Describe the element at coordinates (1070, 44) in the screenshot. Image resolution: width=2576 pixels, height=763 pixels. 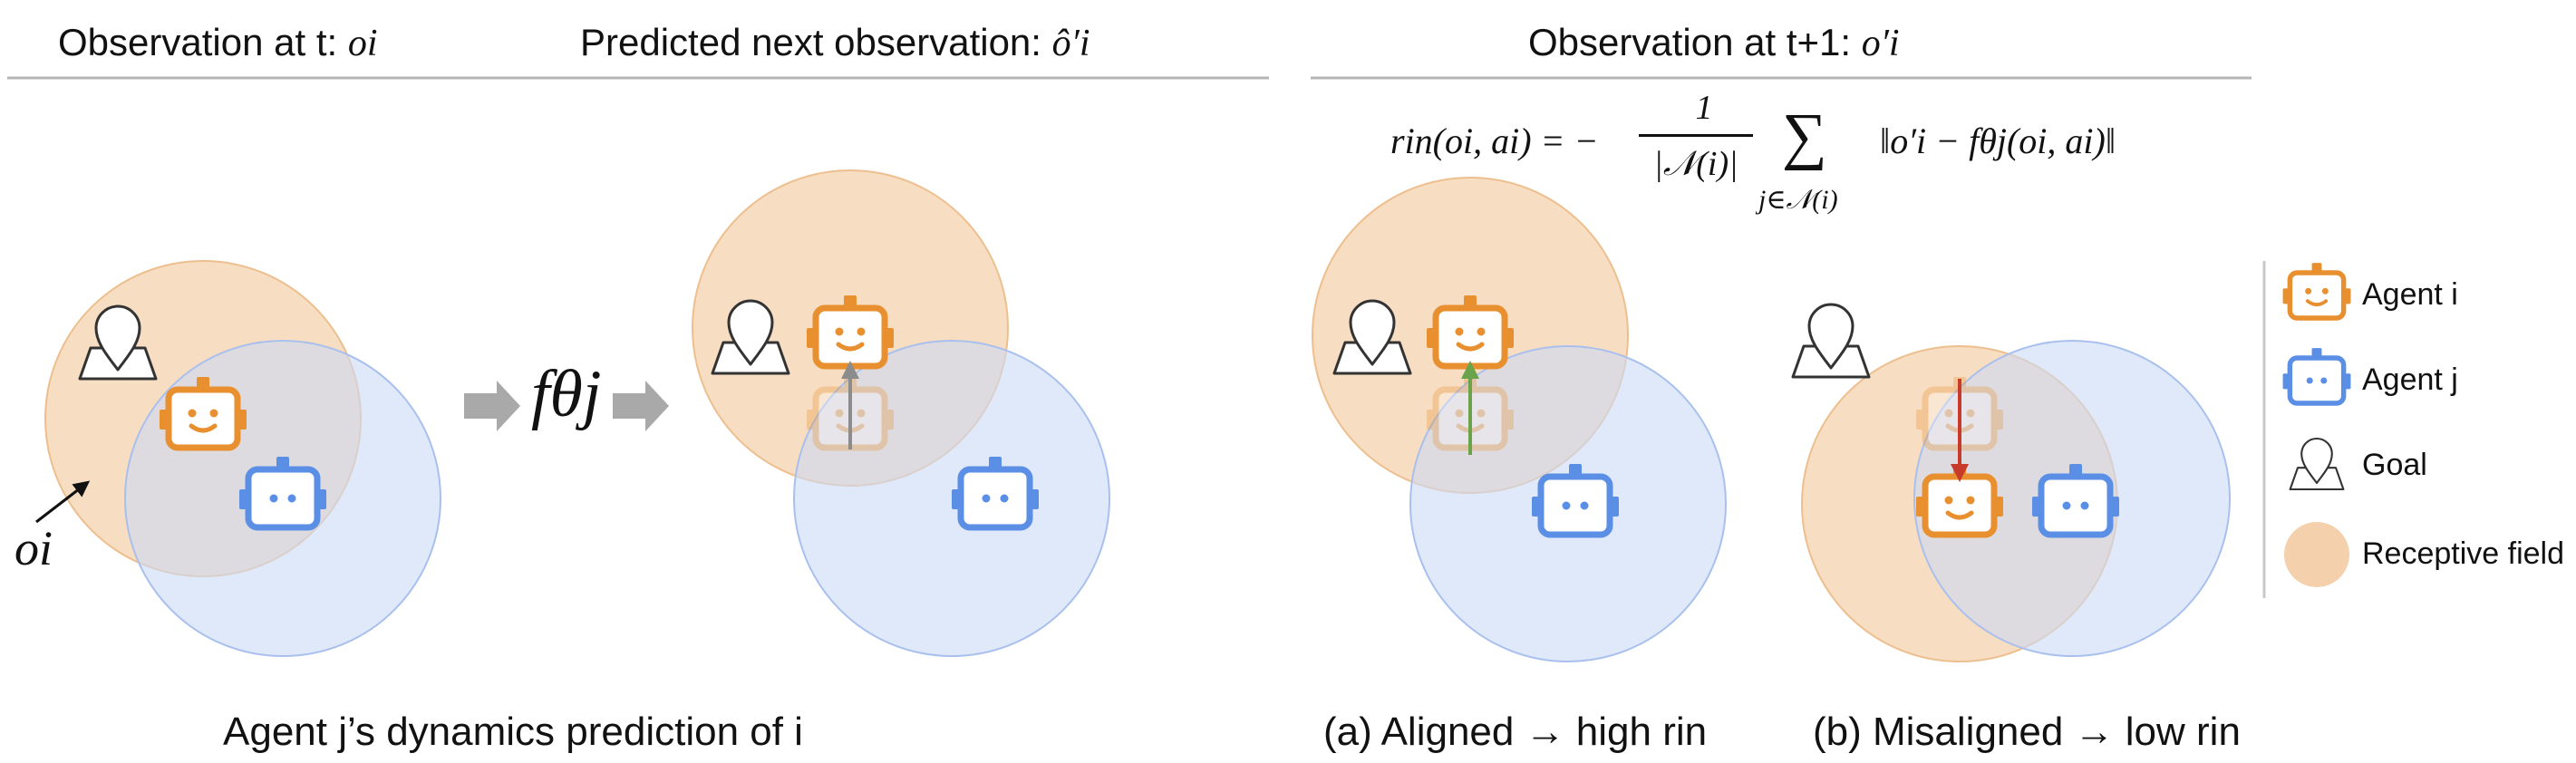
I see `header-predicted-symbol: ô′i` at that location.